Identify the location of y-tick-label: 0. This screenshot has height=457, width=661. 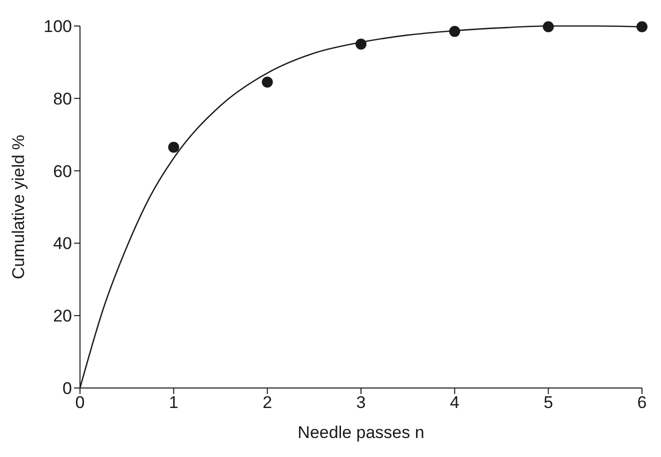
(67, 388).